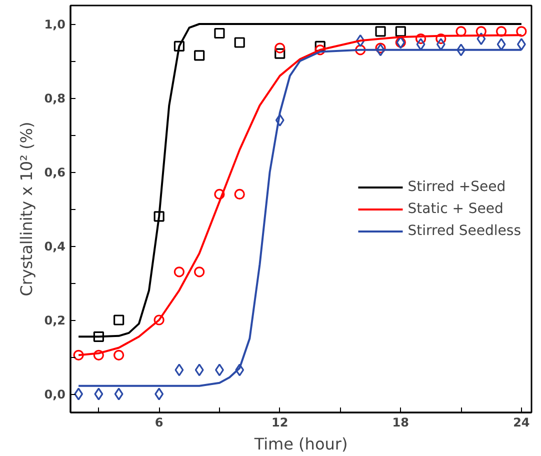 Image resolution: width=541 pixels, height=456 pixels. What do you see at coordinates (456, 208) in the screenshot?
I see `legend-label: Static + Seed` at bounding box center [456, 208].